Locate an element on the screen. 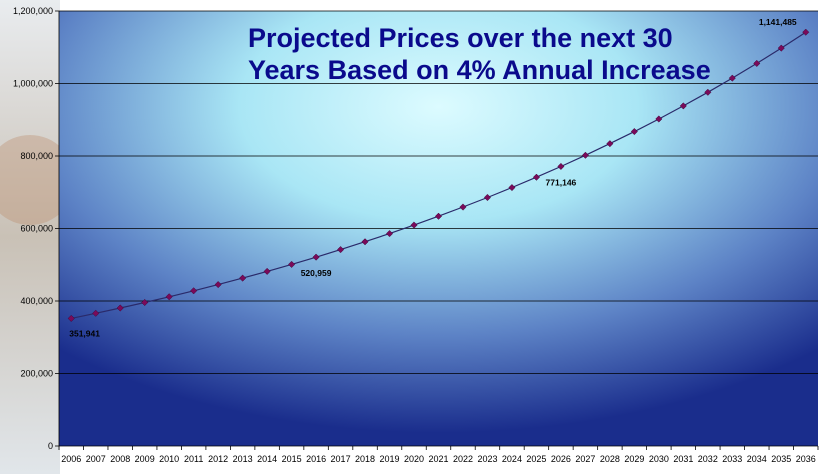  data-label: 771,146 is located at coordinates (561, 182).